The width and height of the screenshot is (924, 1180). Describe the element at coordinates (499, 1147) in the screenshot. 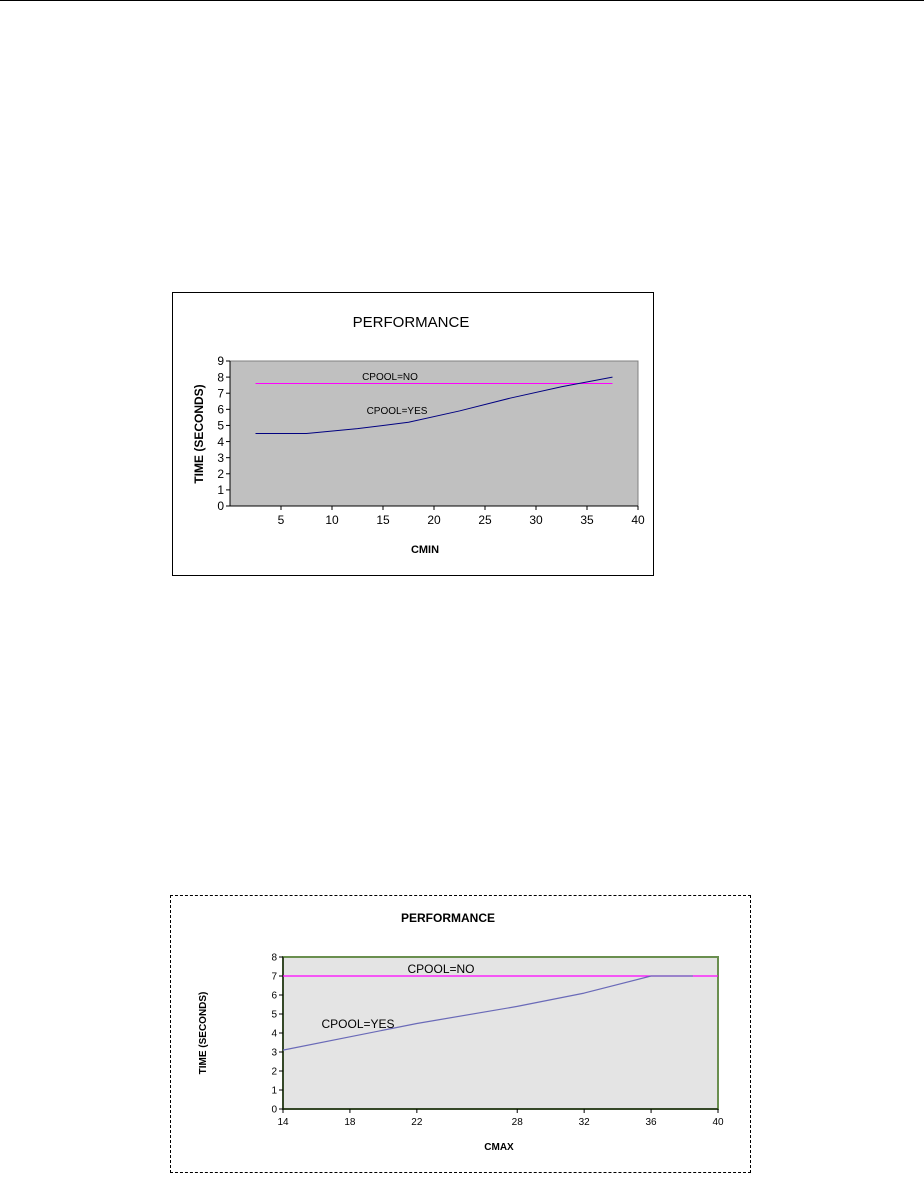

I see `x-axis-label: CMAX` at that location.